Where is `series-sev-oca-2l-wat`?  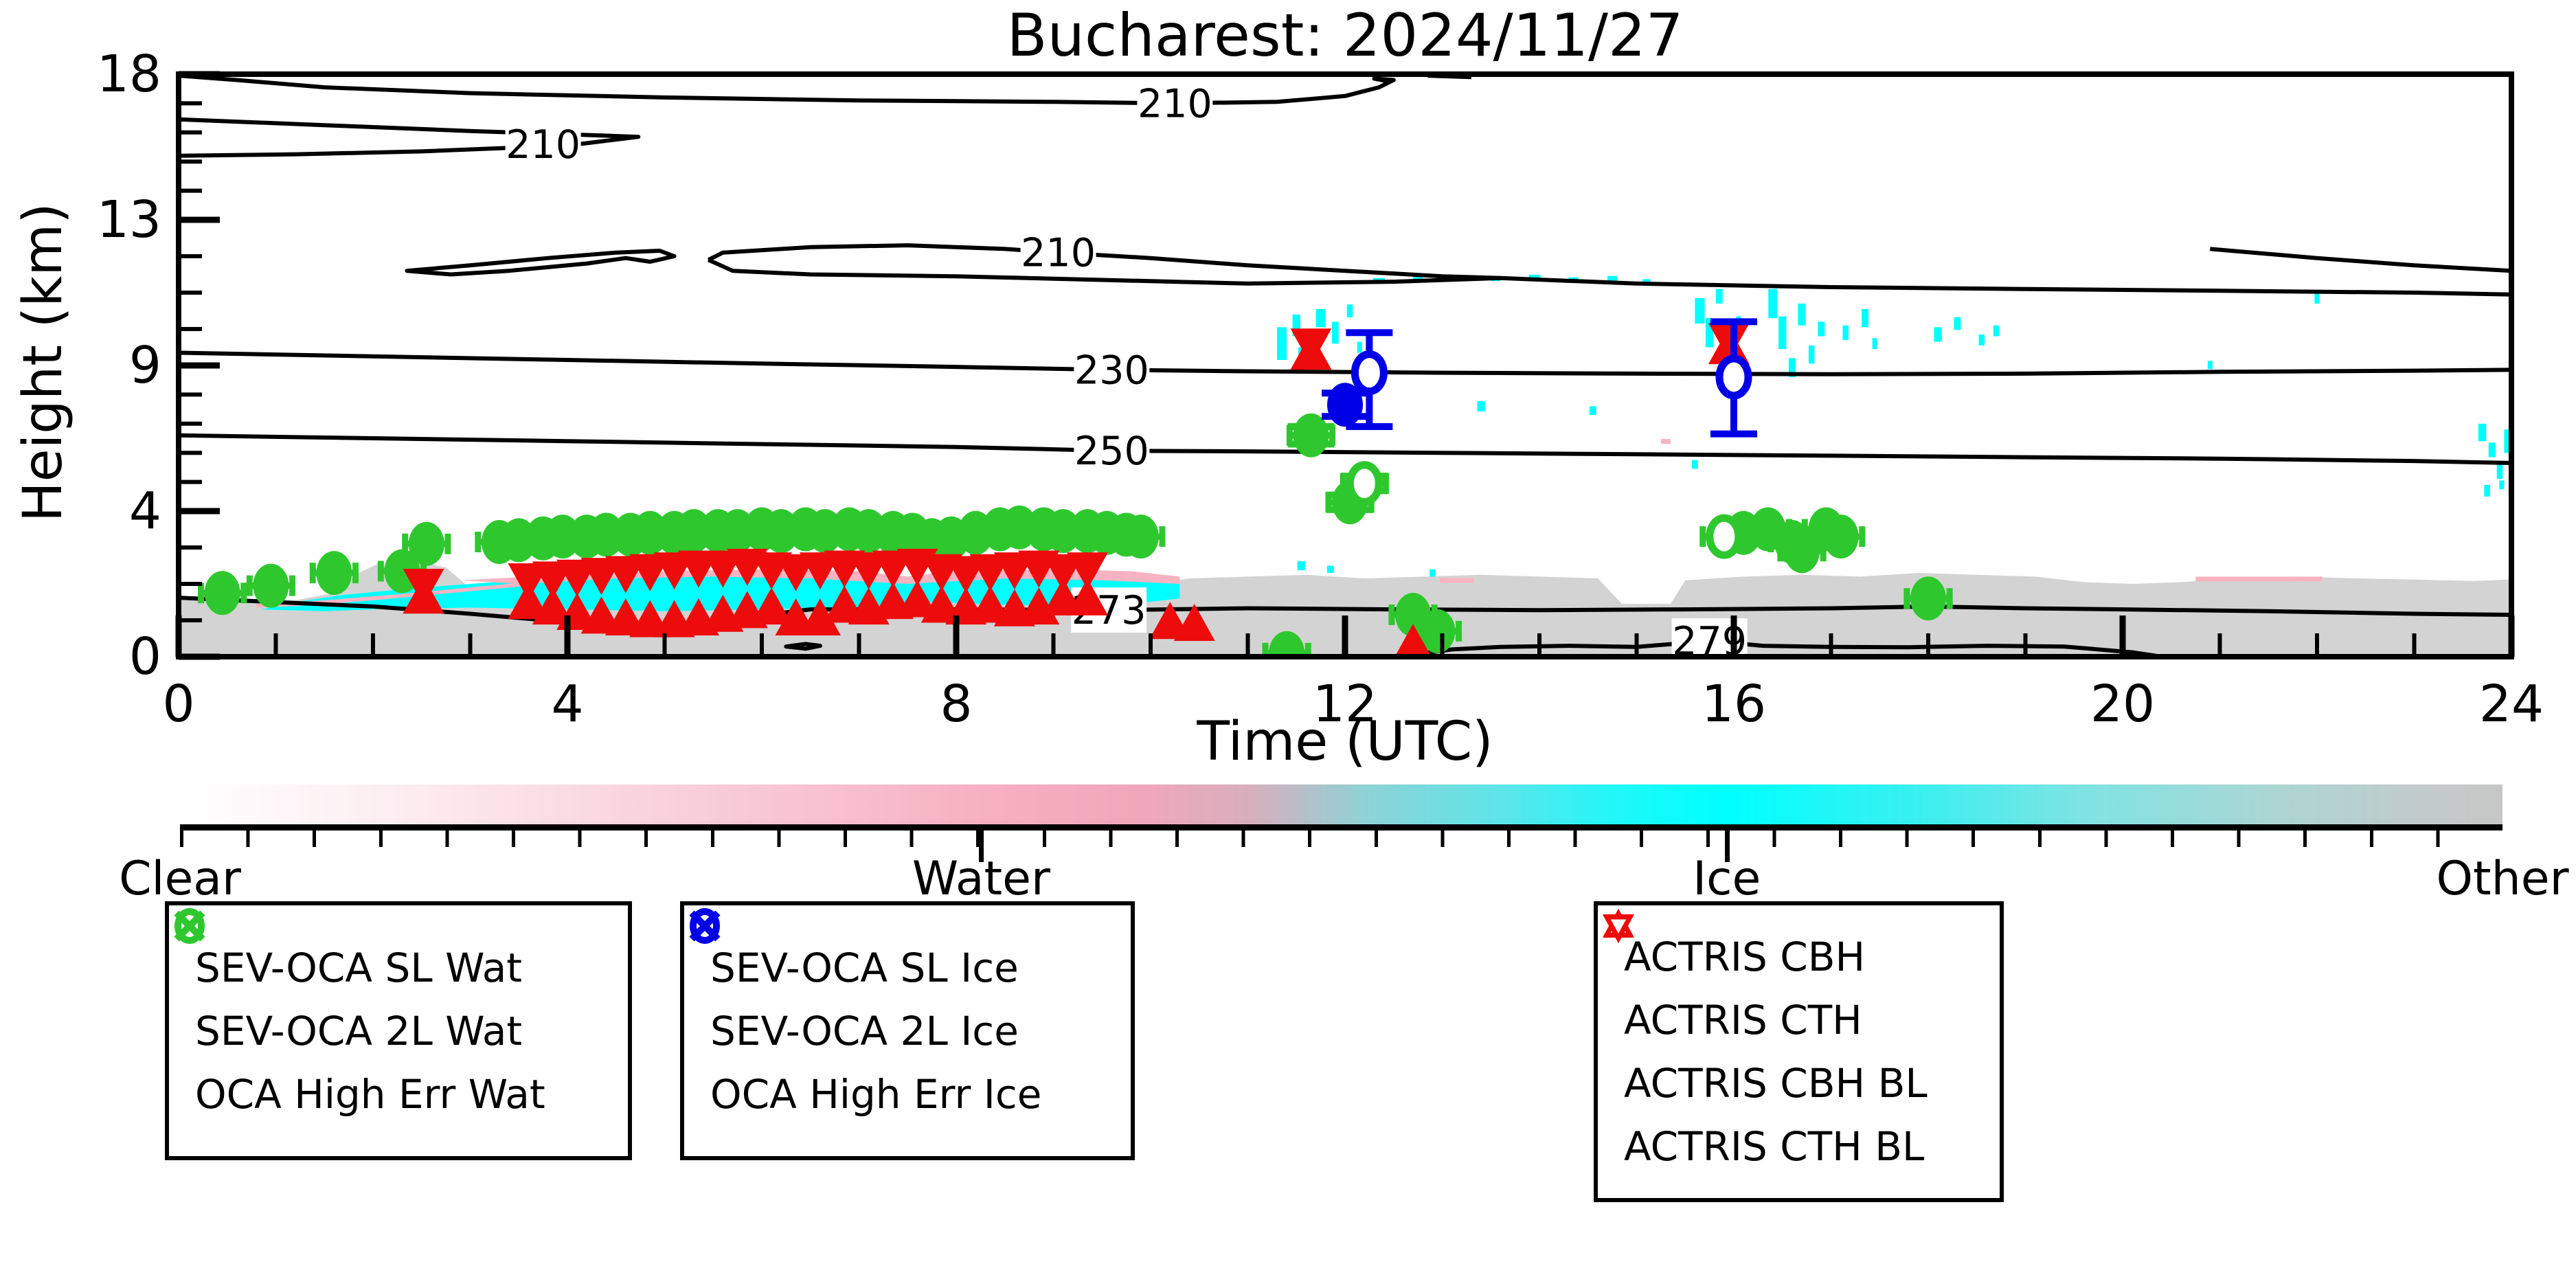
series-sev-oca-2l-wat is located at coordinates (1544, 510).